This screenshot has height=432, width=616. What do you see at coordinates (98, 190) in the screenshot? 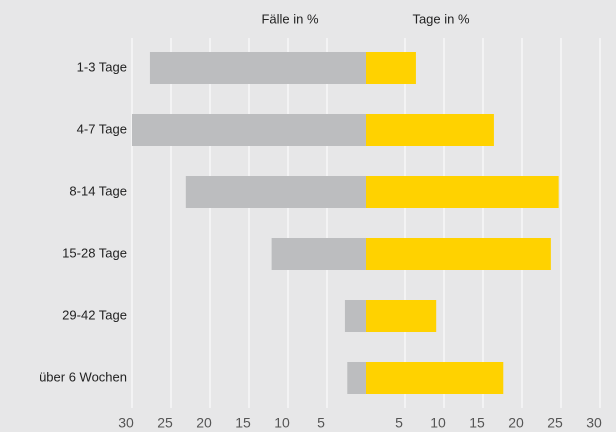
I see `category-label: 8-14 Tage` at bounding box center [98, 190].